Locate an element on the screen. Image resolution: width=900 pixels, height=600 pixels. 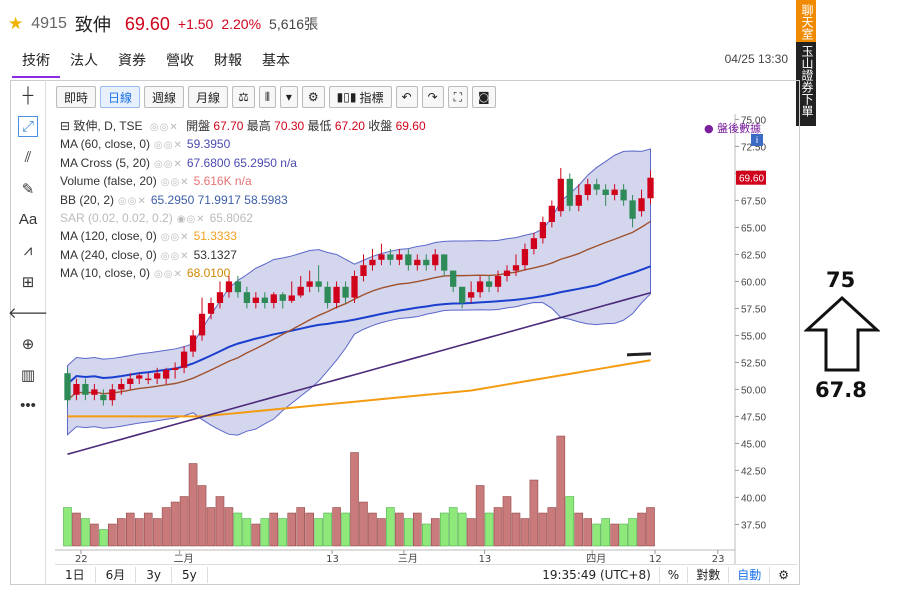
y-tick-label: 57.50 is located at coordinates (753, 309).